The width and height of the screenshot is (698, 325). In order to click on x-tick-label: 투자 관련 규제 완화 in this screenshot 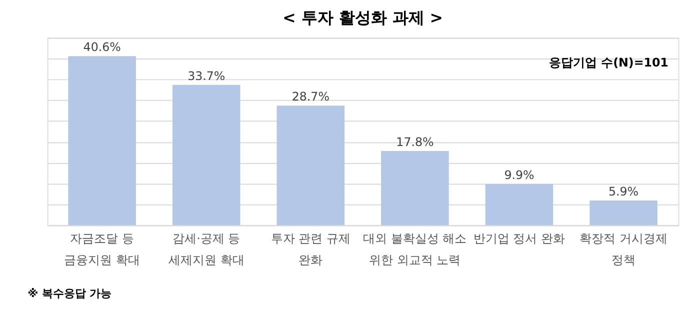, I will do `click(310, 249)`.